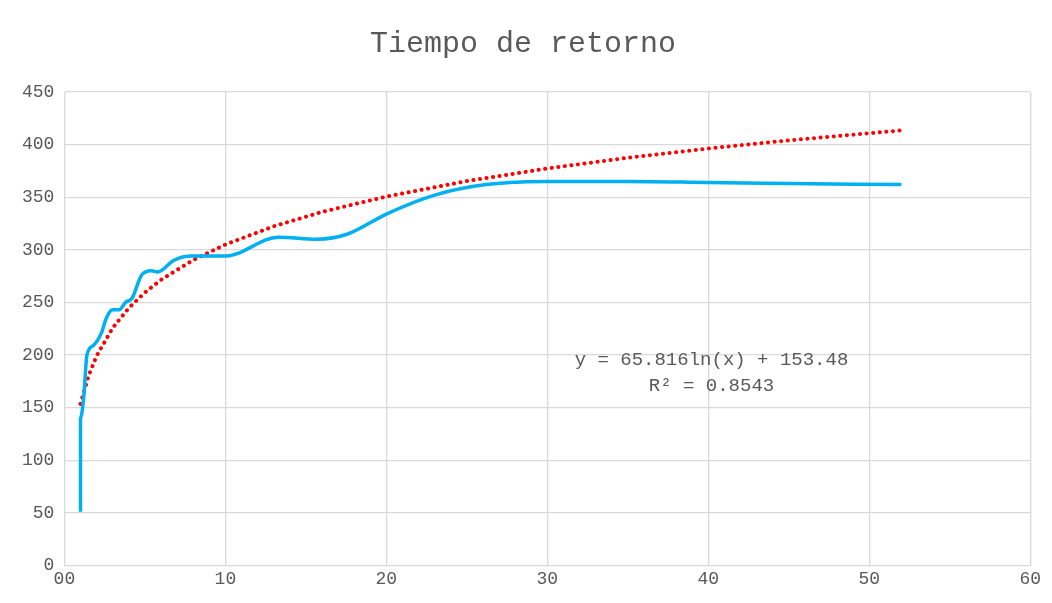  Describe the element at coordinates (38, 144) in the screenshot. I see `y-tick-label: 400` at that location.